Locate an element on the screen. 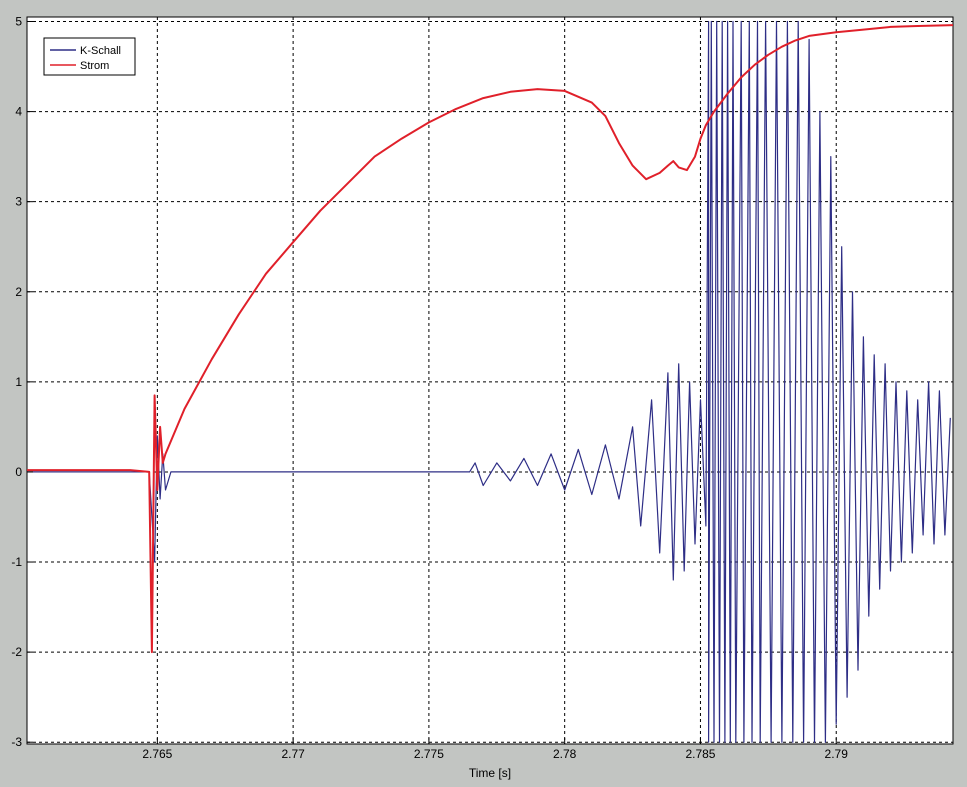 The width and height of the screenshot is (967, 787). x-axis-label: Time [s] is located at coordinates (490, 773).